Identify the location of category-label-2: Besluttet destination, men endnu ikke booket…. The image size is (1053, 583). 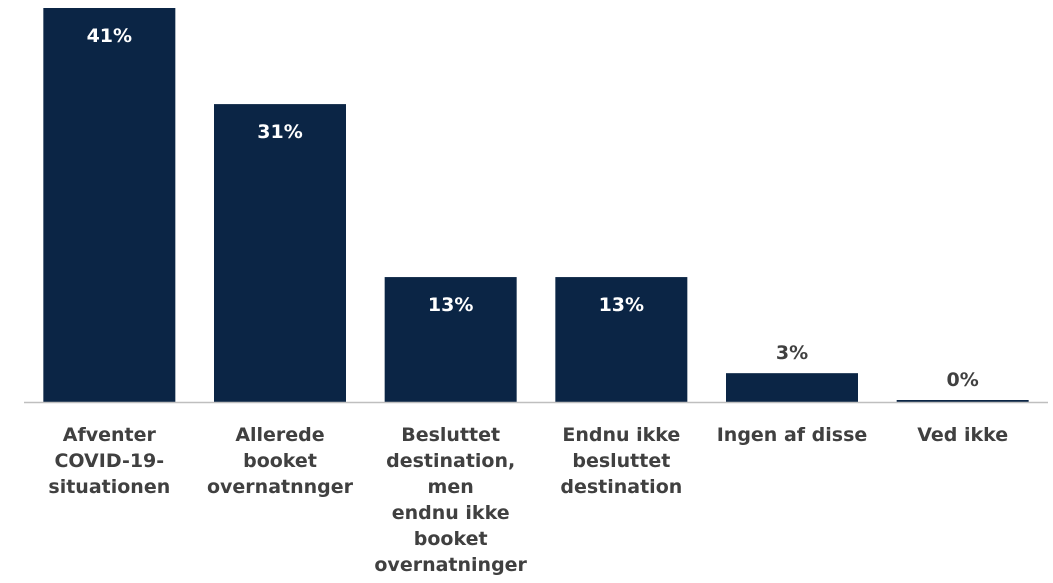
(450, 500).